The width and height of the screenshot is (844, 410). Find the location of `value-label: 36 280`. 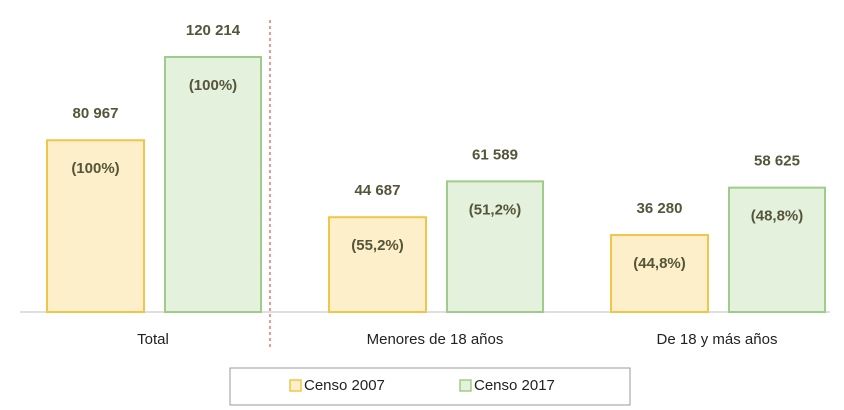

value-label: 36 280 is located at coordinates (660, 208).